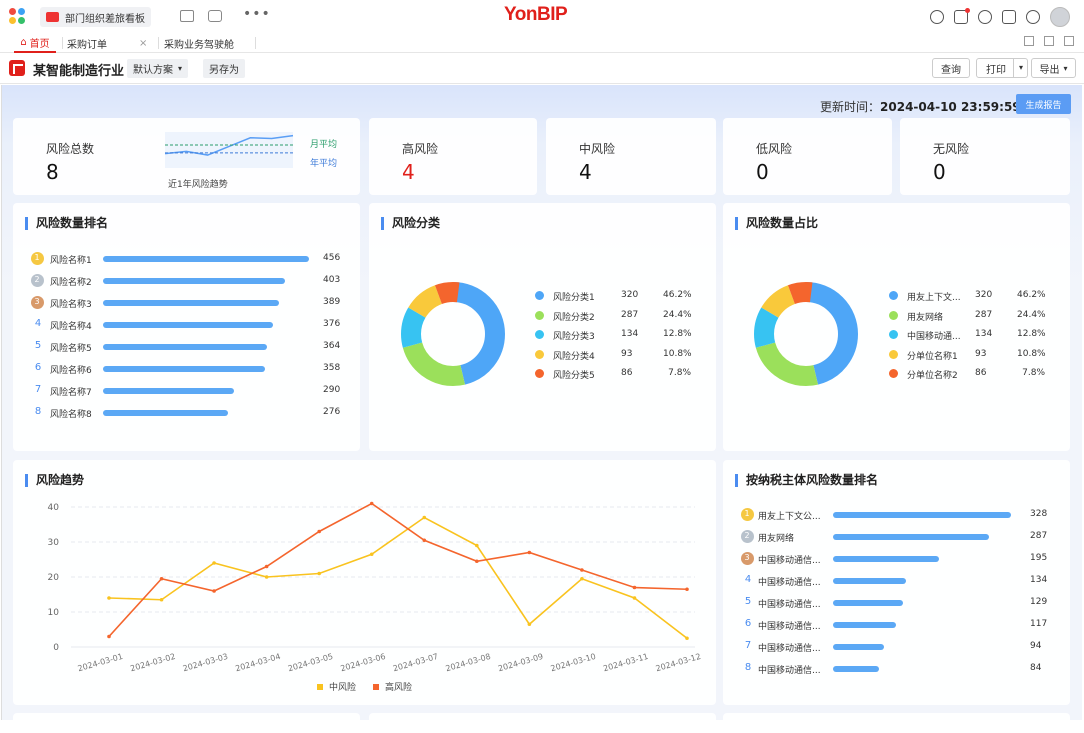 The height and width of the screenshot is (733, 1084). I want to click on settings-icon, so click(1033, 17).